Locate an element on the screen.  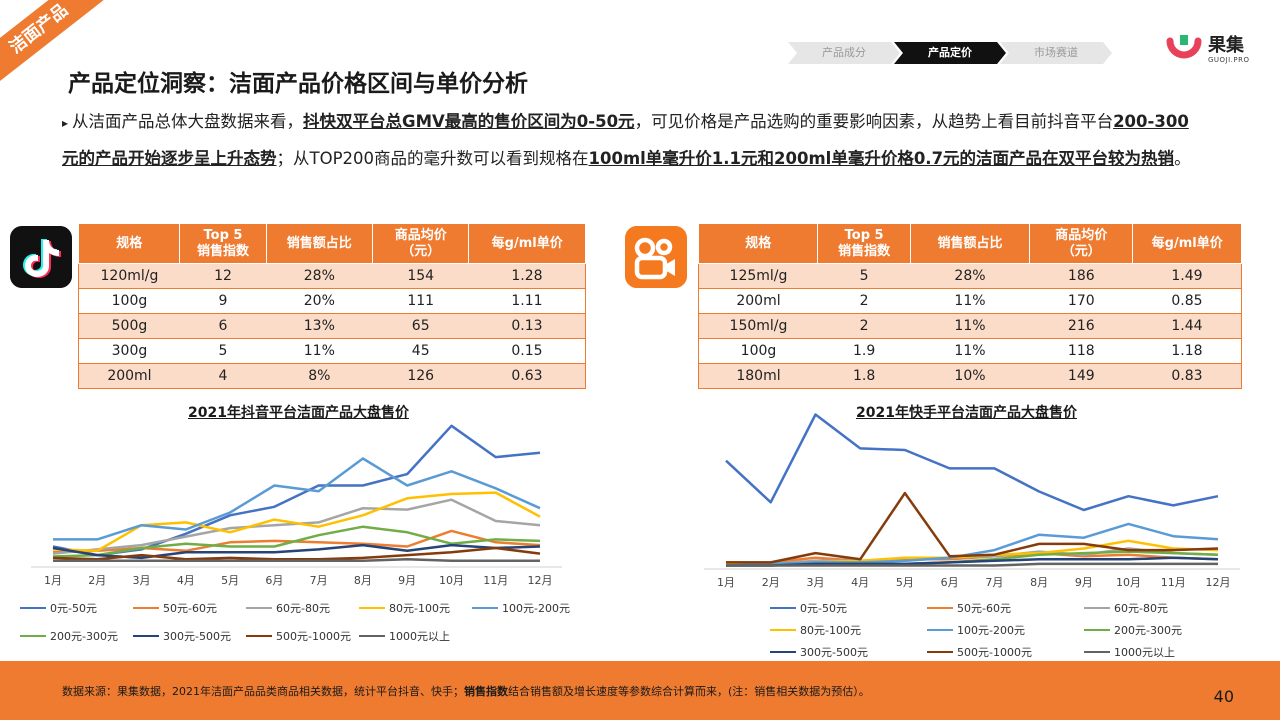
table-cell: 180ml is located at coordinates (757, 376).